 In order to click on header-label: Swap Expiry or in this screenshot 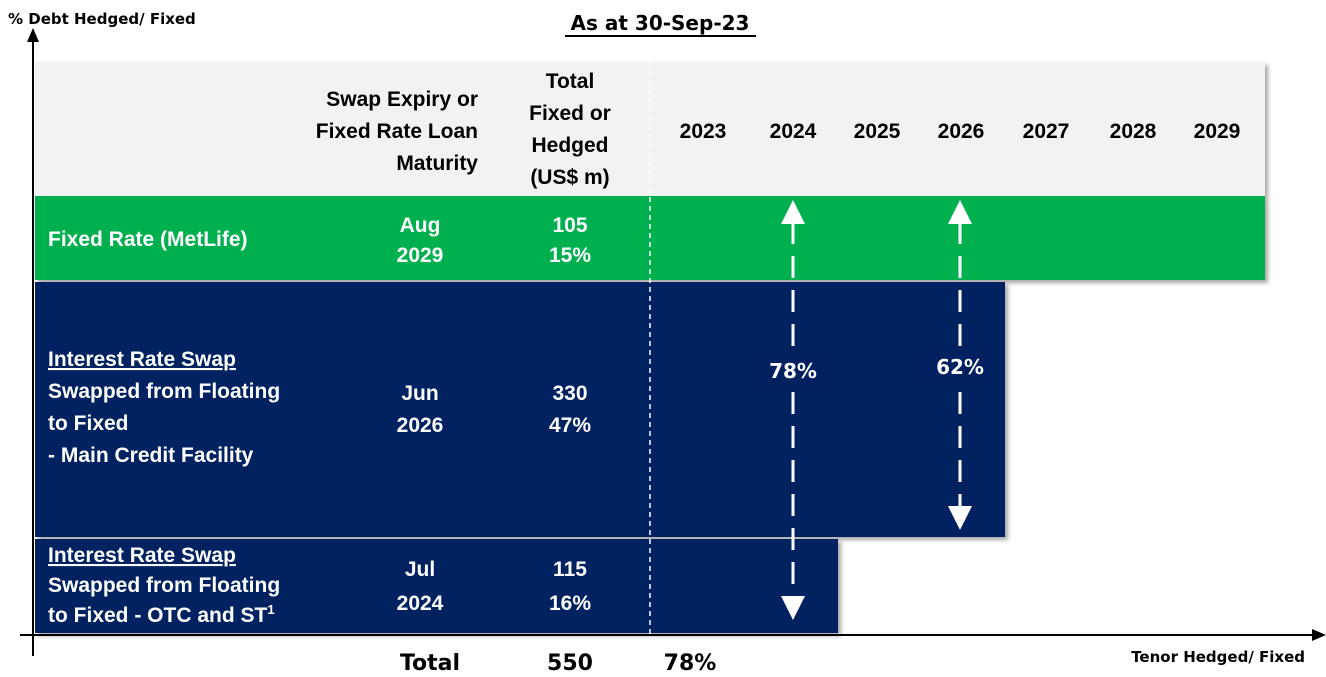, I will do `click(402, 99)`.